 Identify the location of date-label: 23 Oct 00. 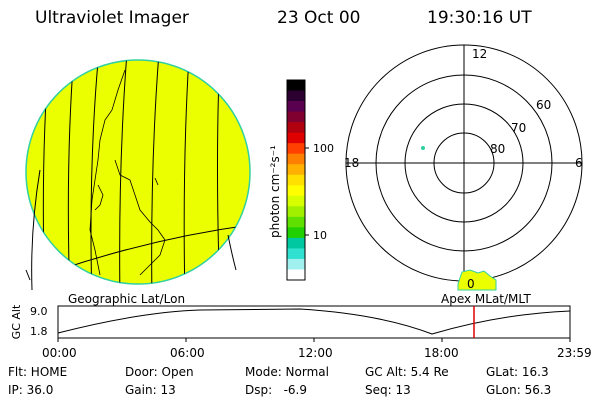
(319, 18).